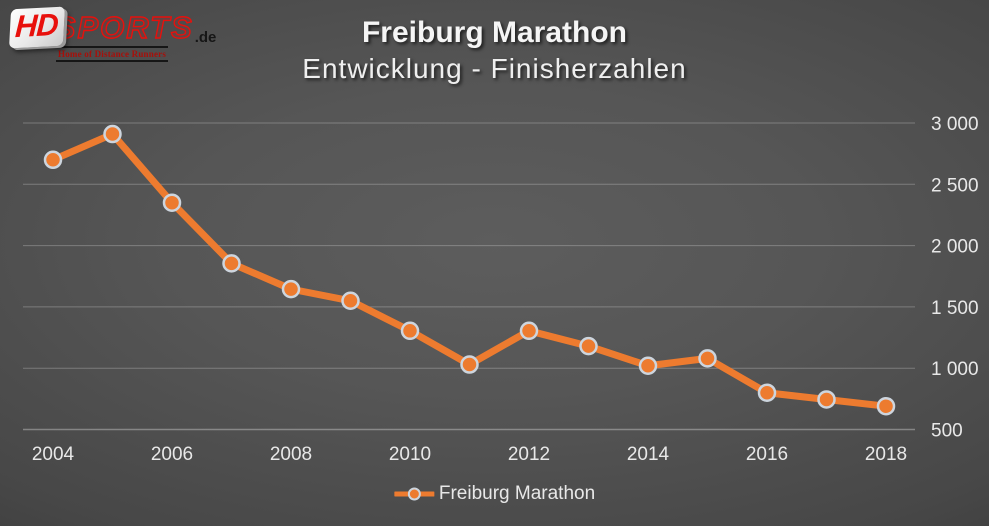  I want to click on legend: Freiburg Marathon, so click(494, 494).